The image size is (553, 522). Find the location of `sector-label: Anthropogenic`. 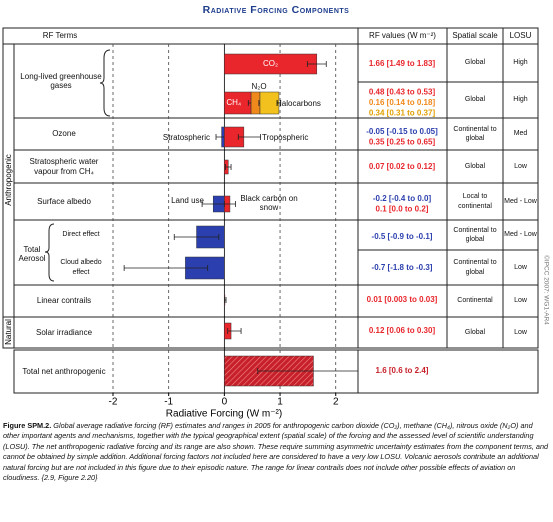

sector-label: Anthropogenic is located at coordinates (8, 180).